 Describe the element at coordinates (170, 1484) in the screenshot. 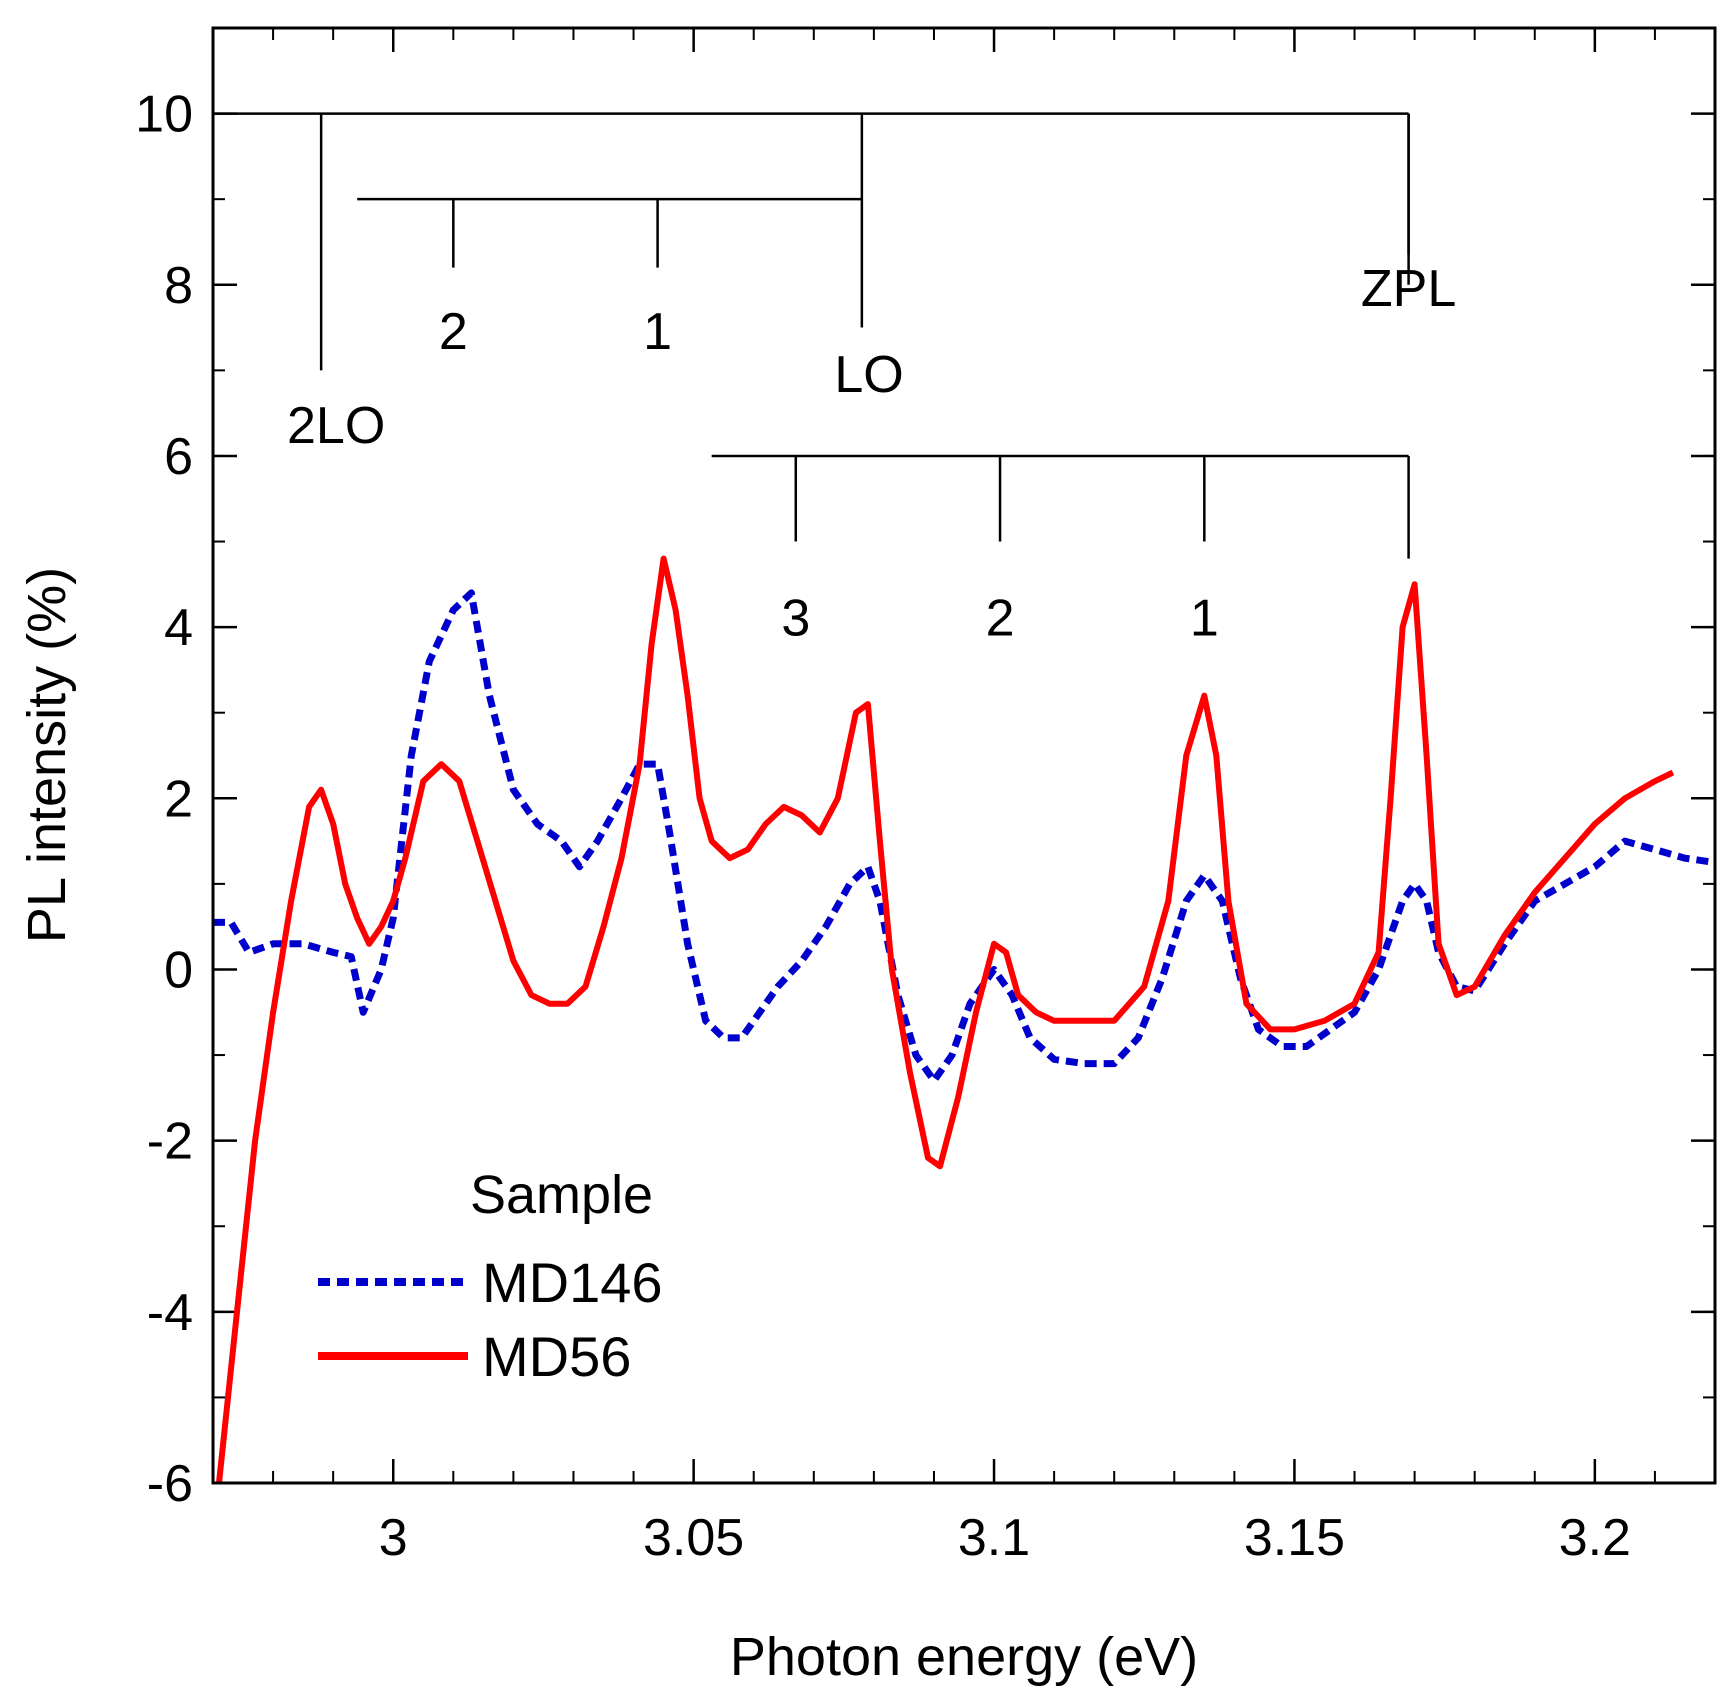

I see `y-tick-label: -6` at that location.